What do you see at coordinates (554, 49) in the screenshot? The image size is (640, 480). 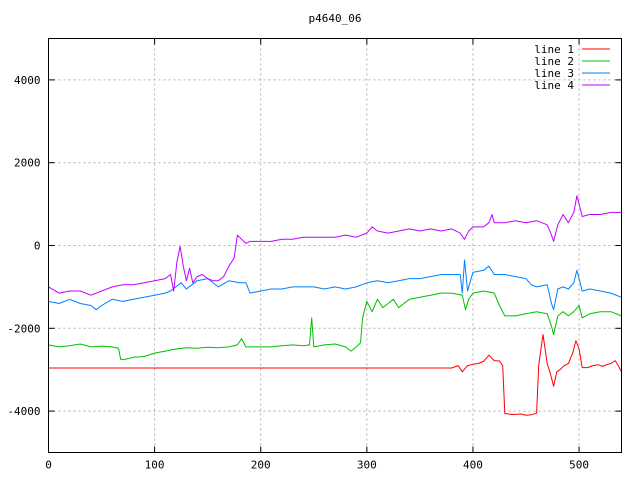 I see `legend-label-1: line 1` at bounding box center [554, 49].